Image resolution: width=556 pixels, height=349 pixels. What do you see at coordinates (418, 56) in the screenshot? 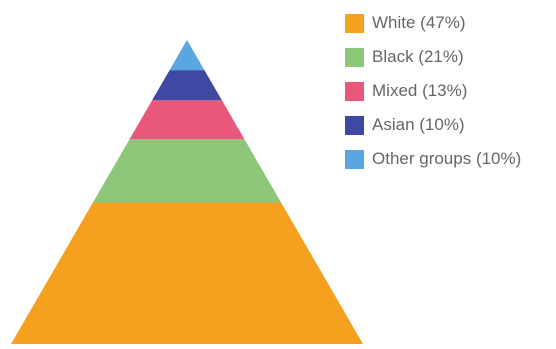
I see `legend-label-black: Black (21%)` at bounding box center [418, 56].